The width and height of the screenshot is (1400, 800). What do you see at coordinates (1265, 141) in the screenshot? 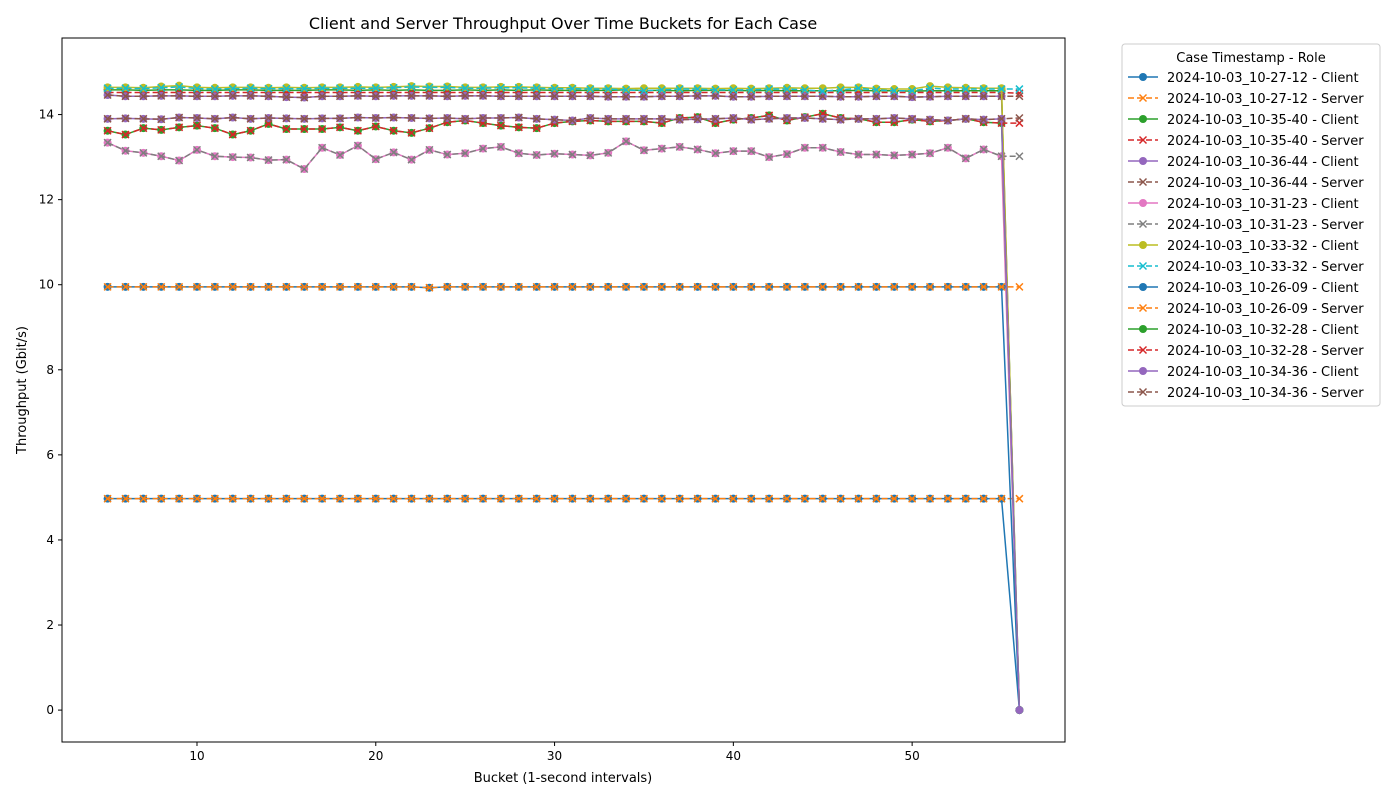
I see `legend-label: 2024-10-03_10-35-40 - Server` at bounding box center [1265, 141].